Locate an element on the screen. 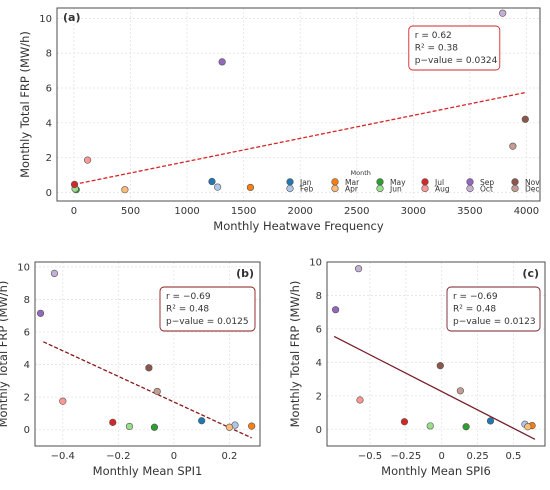  legend-label: Oct is located at coordinates (486, 188).